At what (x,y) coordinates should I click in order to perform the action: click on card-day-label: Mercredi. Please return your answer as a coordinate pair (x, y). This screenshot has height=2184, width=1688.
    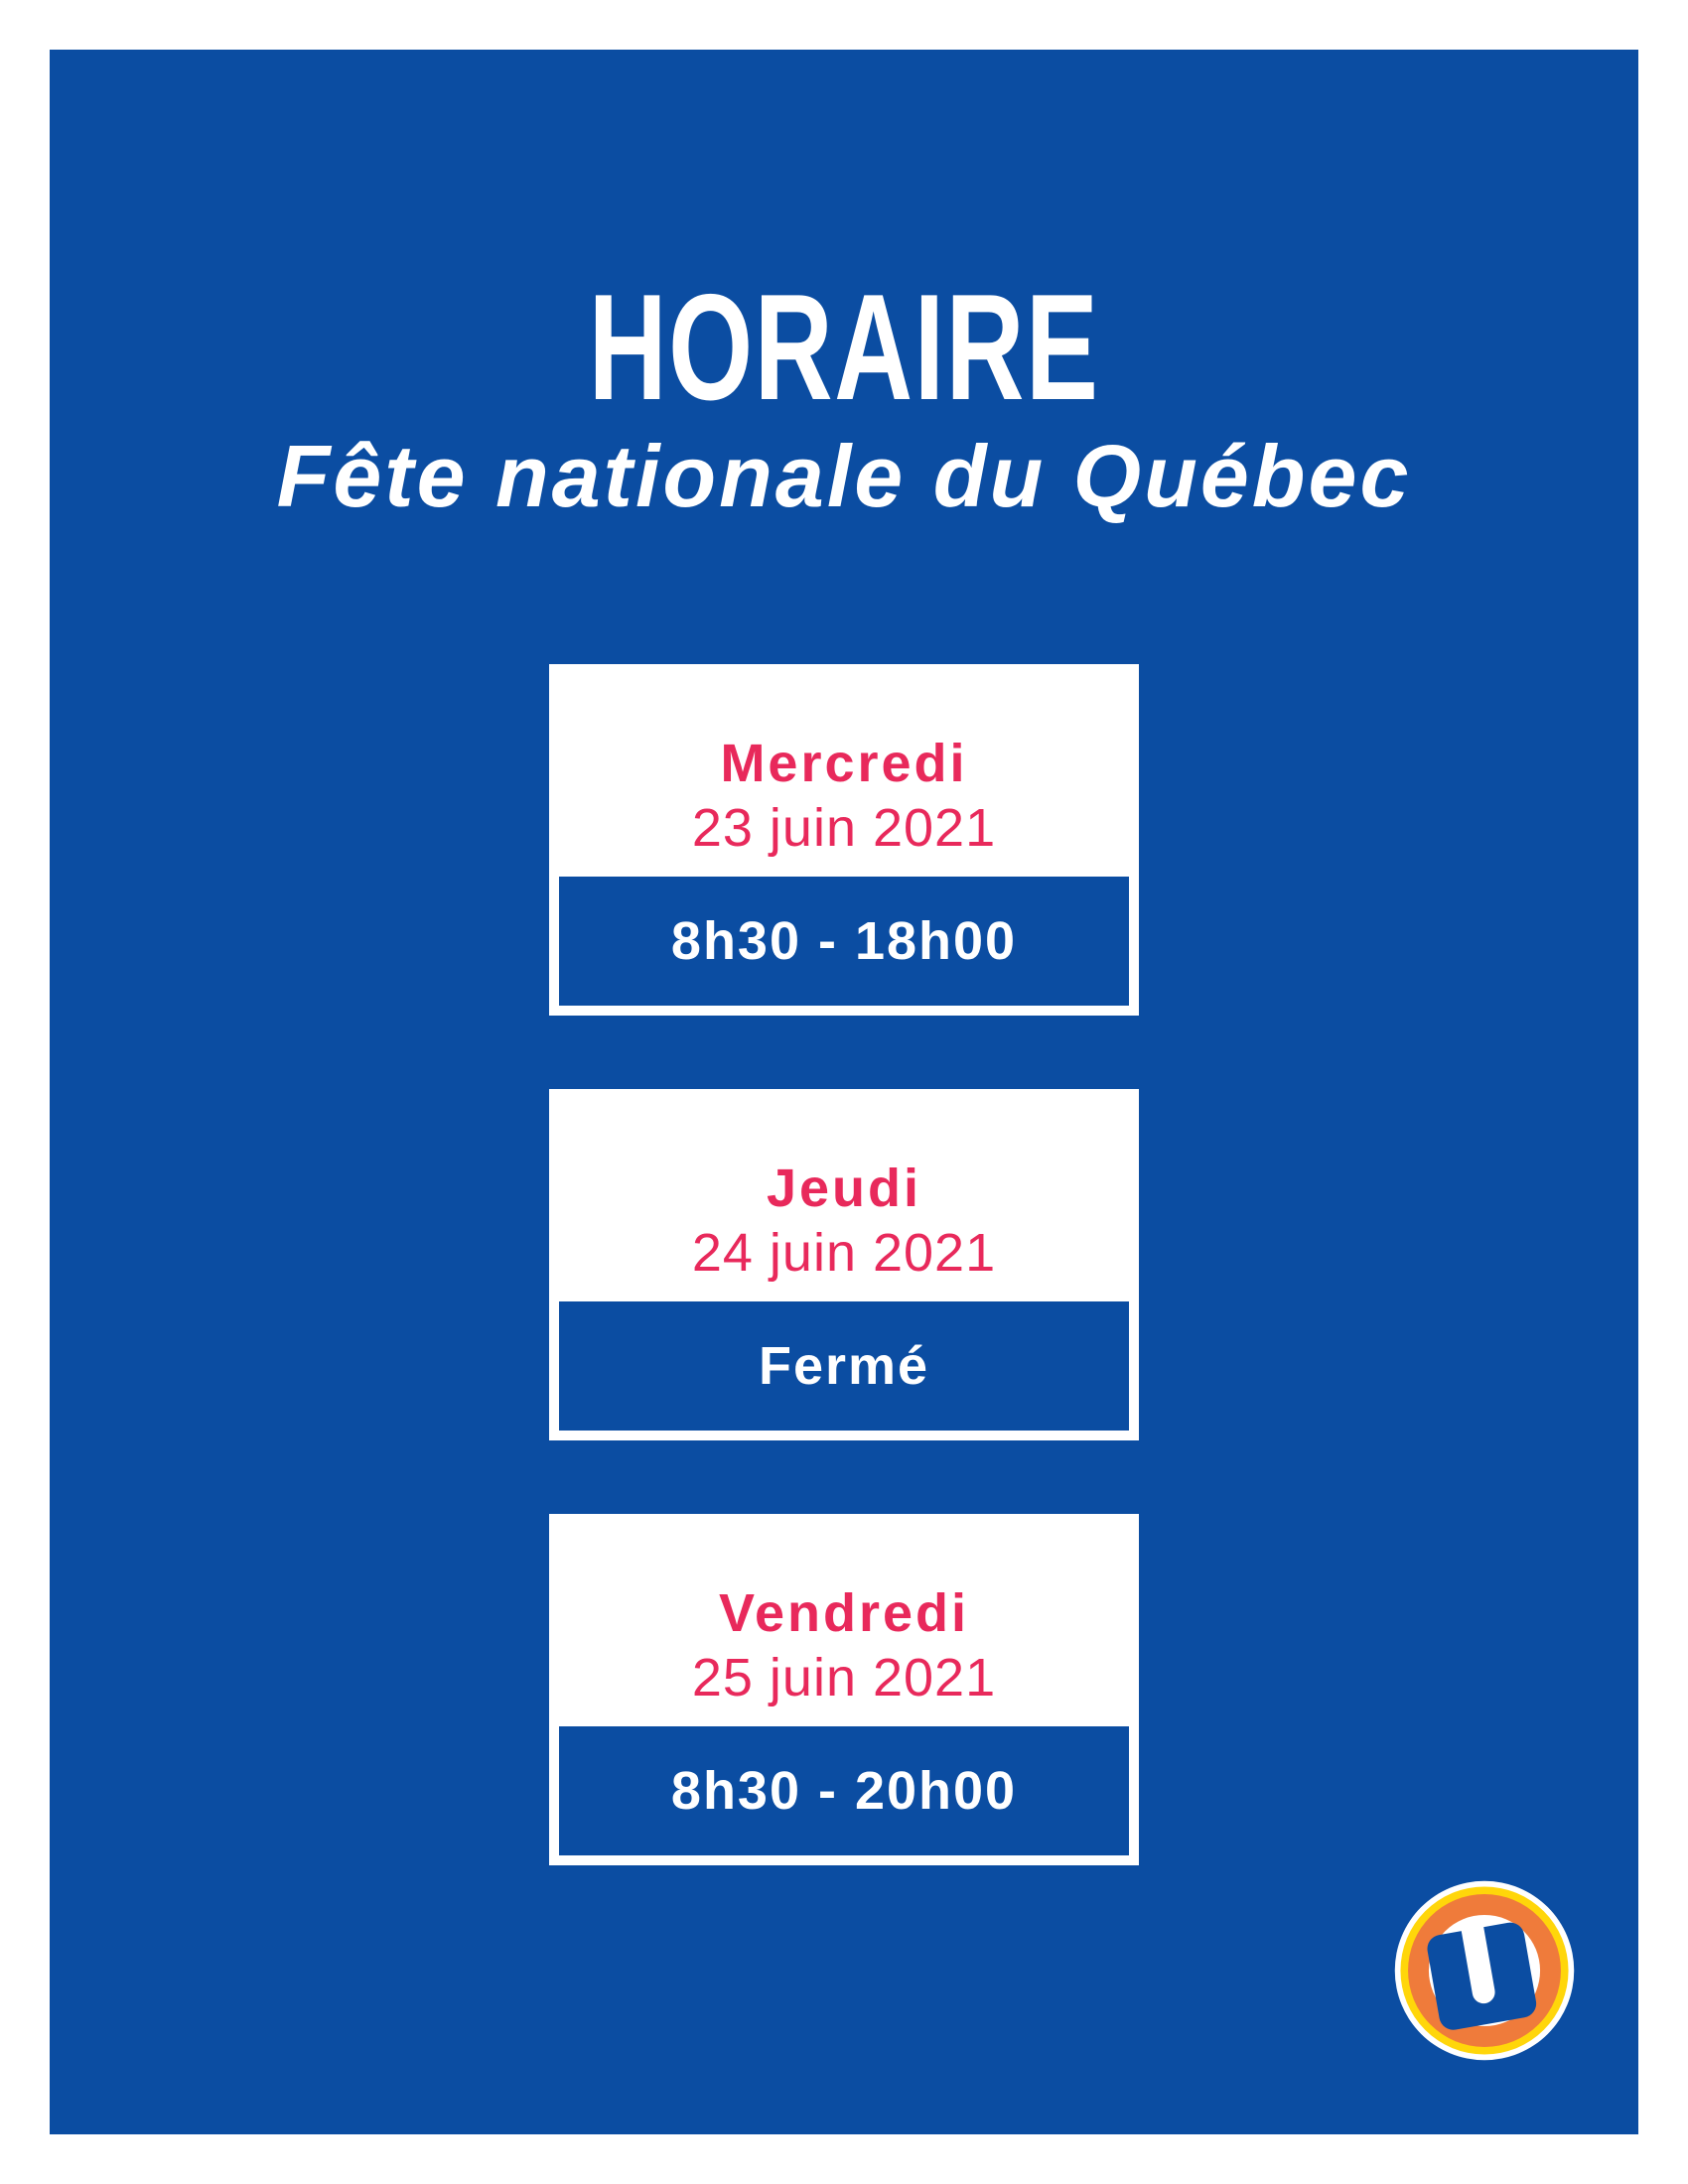
    Looking at the image, I should click on (844, 763).